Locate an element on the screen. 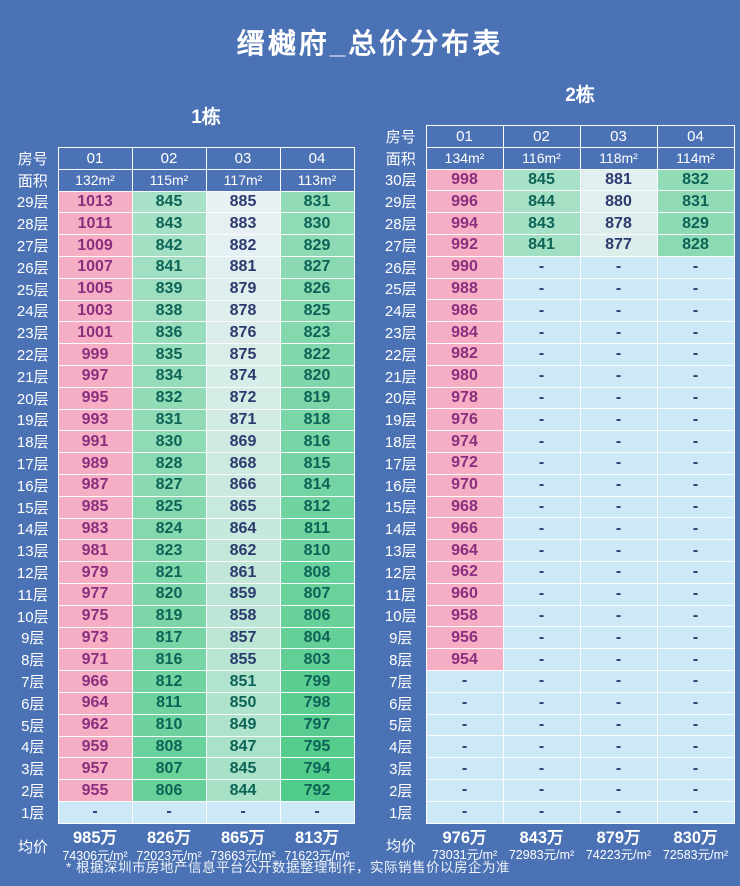 The width and height of the screenshot is (740, 886). price-cell: 970 is located at coordinates (464, 485).